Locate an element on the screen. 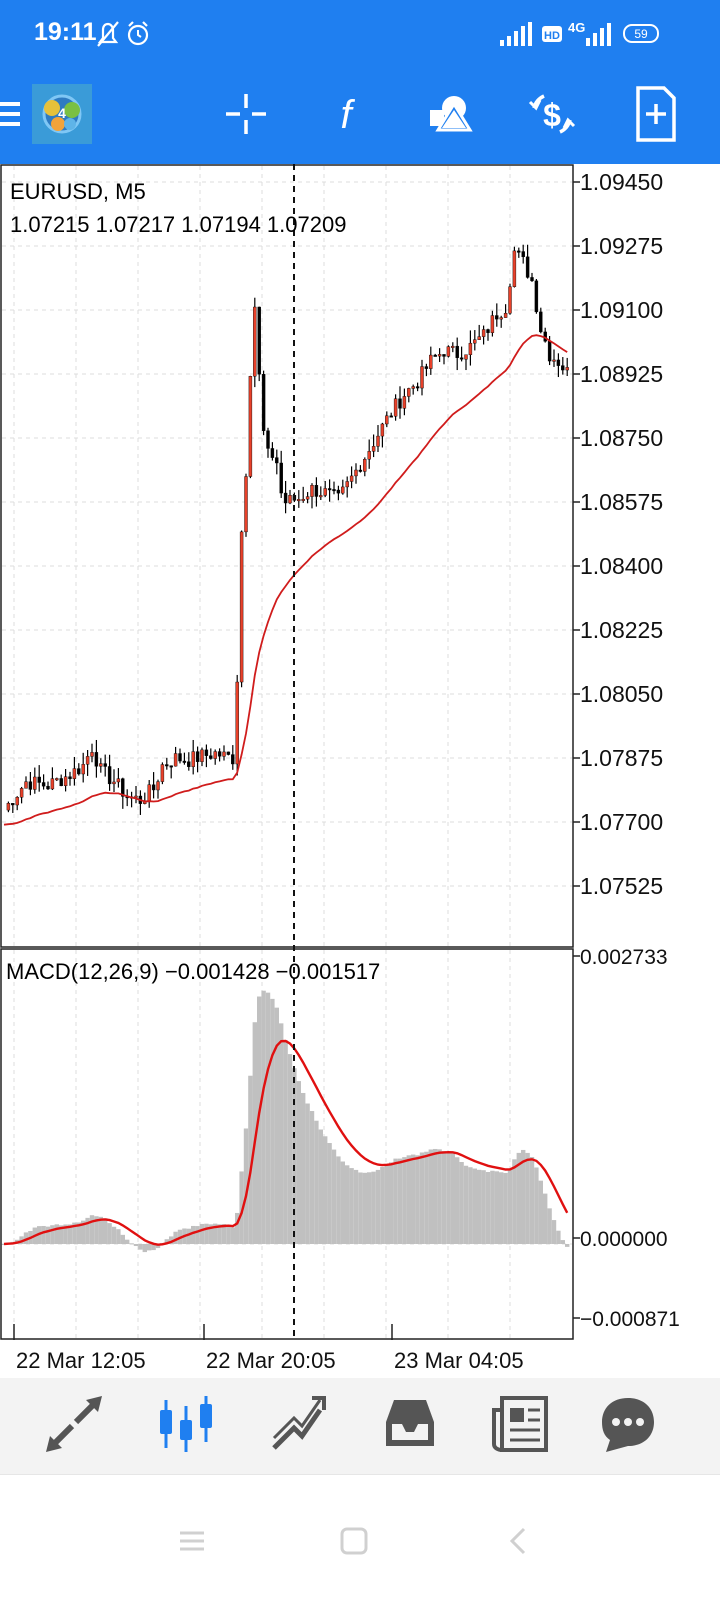 The width and height of the screenshot is (720, 1601). macd-signal-line is located at coordinates (286, 1142).